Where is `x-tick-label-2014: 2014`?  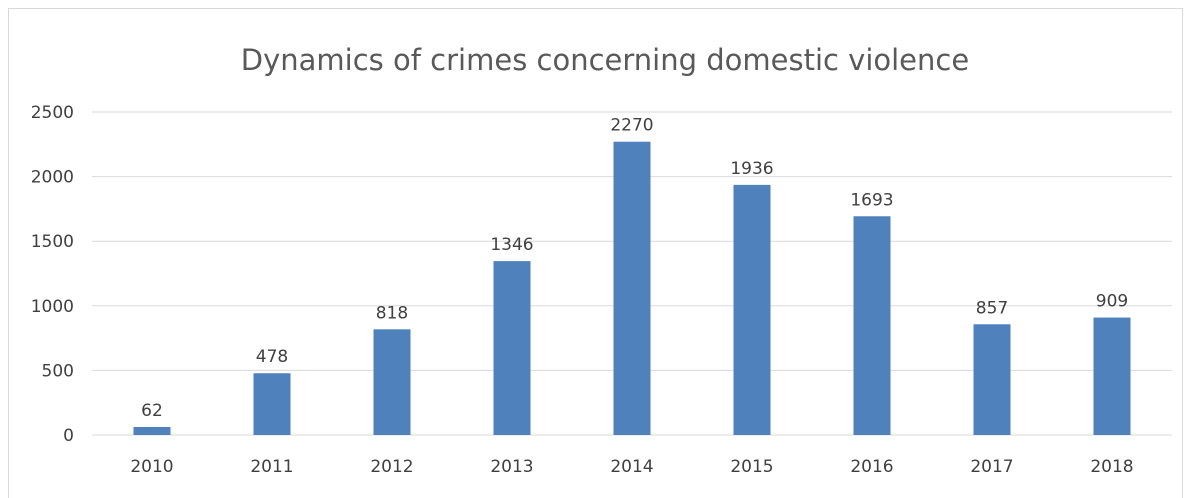 x-tick-label-2014: 2014 is located at coordinates (631, 467).